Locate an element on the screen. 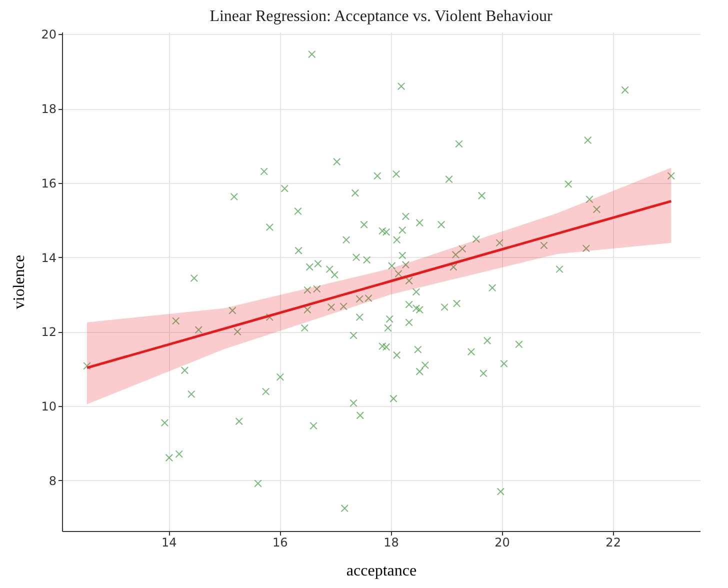 Image resolution: width=728 pixels, height=588 pixels. y-tick-label: 14 is located at coordinates (48, 257).